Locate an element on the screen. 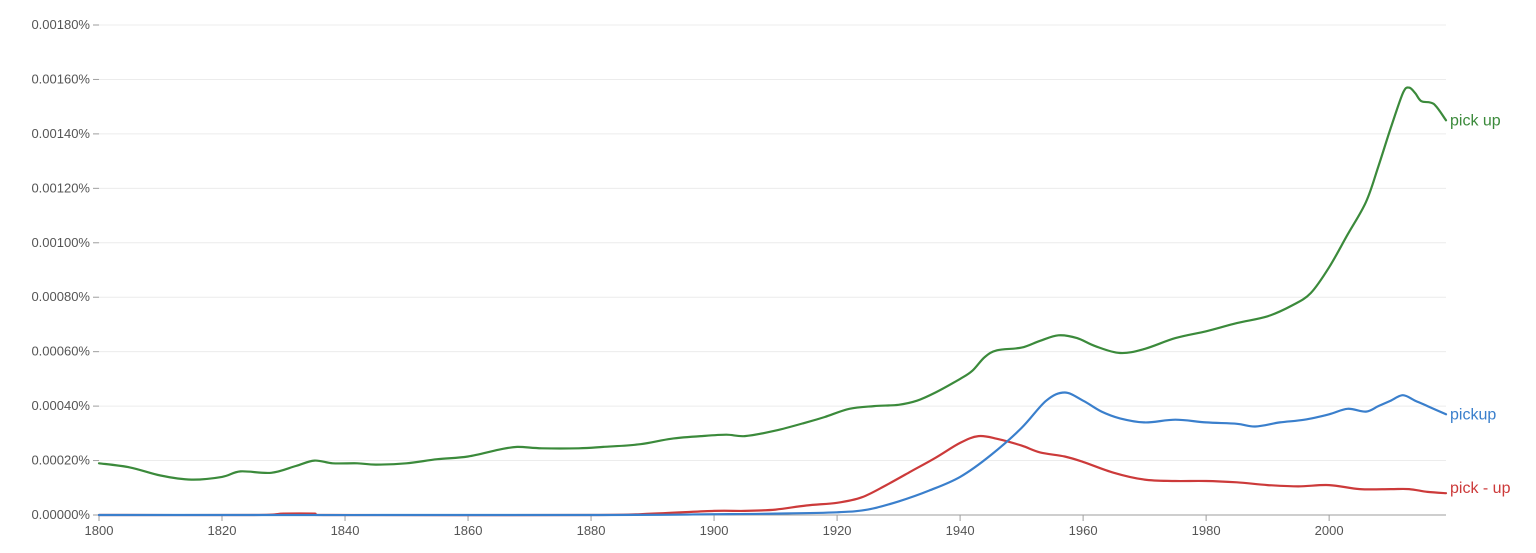 The image size is (1536, 553). series-line-pick-up is located at coordinates (772, 475).